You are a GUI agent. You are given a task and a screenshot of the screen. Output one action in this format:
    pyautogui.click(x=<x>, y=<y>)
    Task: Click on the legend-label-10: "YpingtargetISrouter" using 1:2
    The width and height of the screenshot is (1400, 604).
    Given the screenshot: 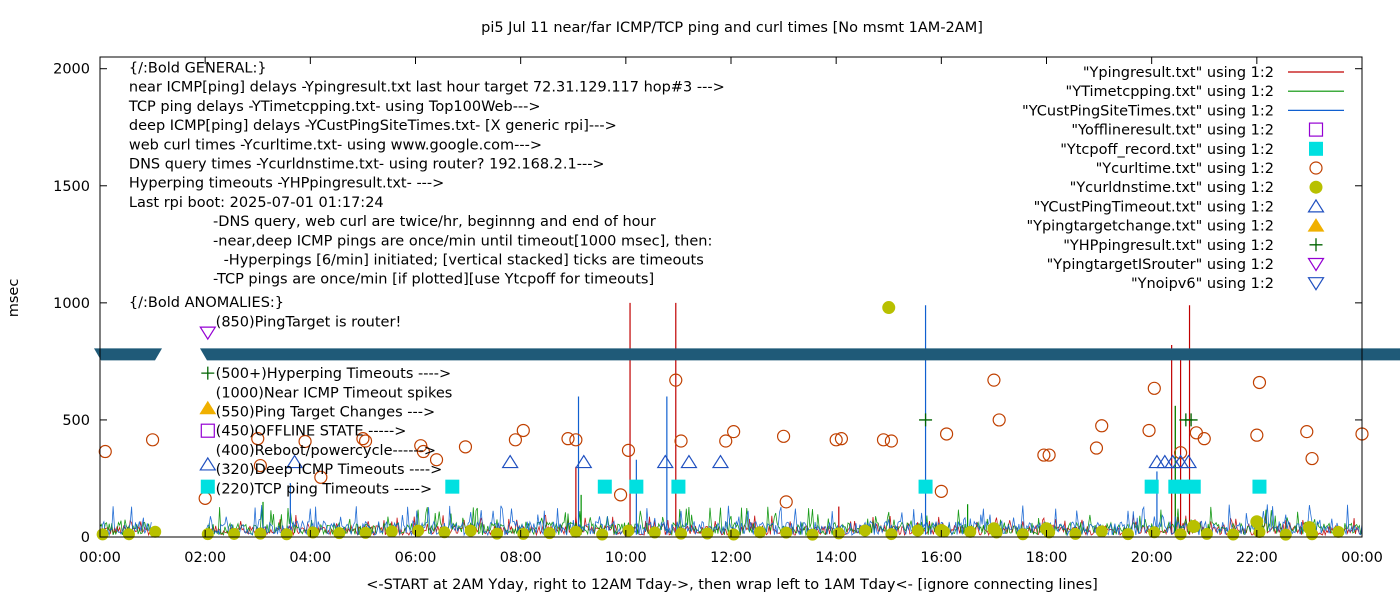 What is the action you would take?
    pyautogui.click(x=1160, y=265)
    